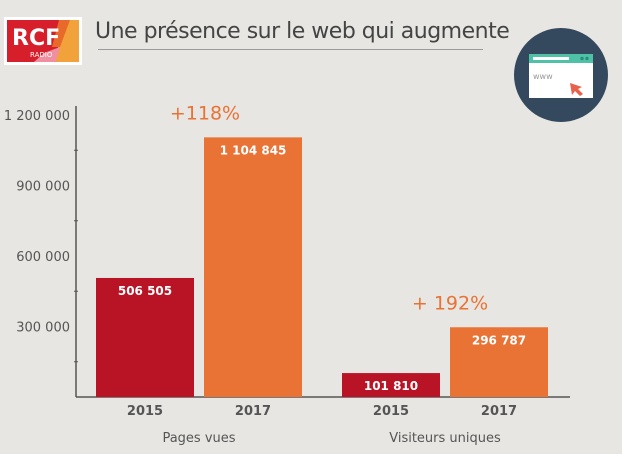 This screenshot has width=622, height=454. I want to click on page-title: Une présence sur le web qui augmente, so click(302, 31).